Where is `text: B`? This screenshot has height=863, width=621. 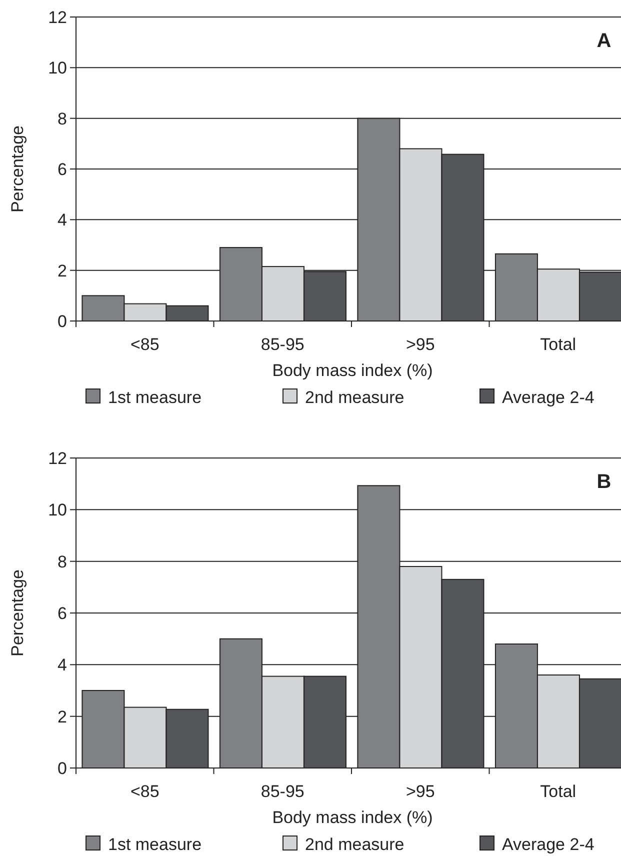 text: B is located at coordinates (604, 482).